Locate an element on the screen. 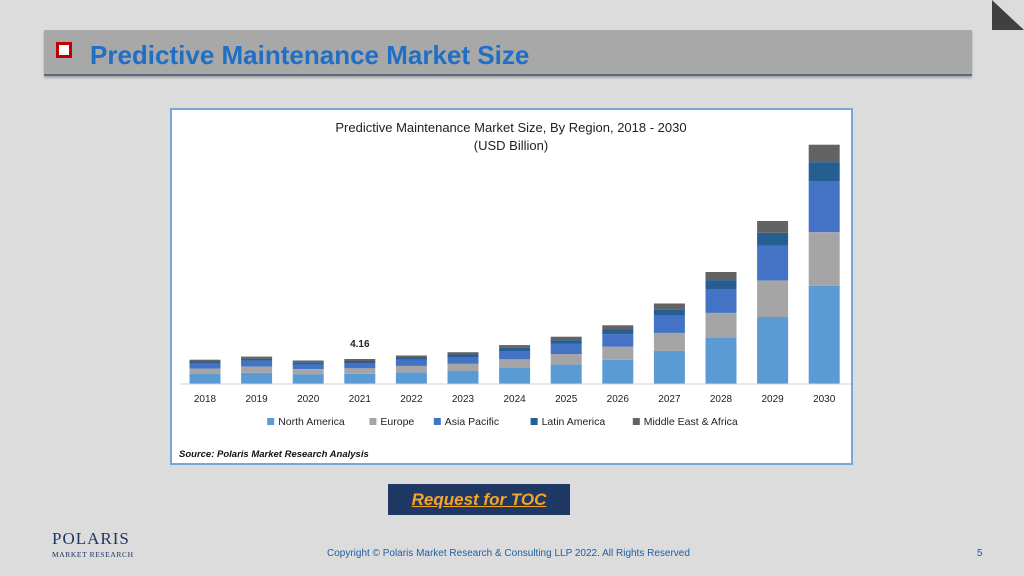  bar-2021-asia-pacific is located at coordinates (360, 366).